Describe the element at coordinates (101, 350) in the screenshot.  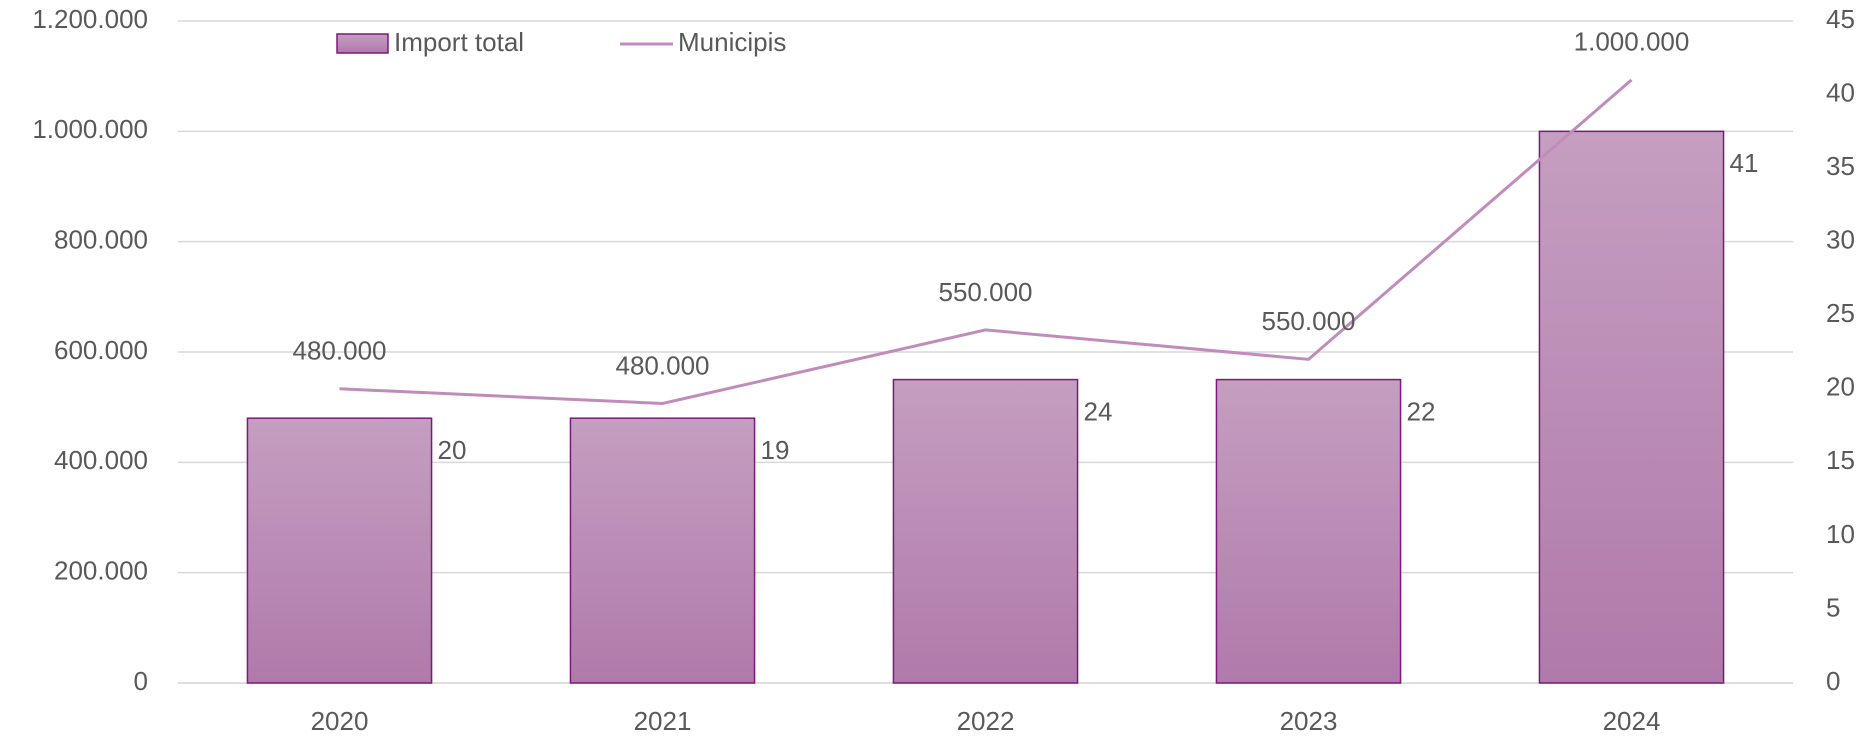
I see `y-tick-label: 600.000` at that location.